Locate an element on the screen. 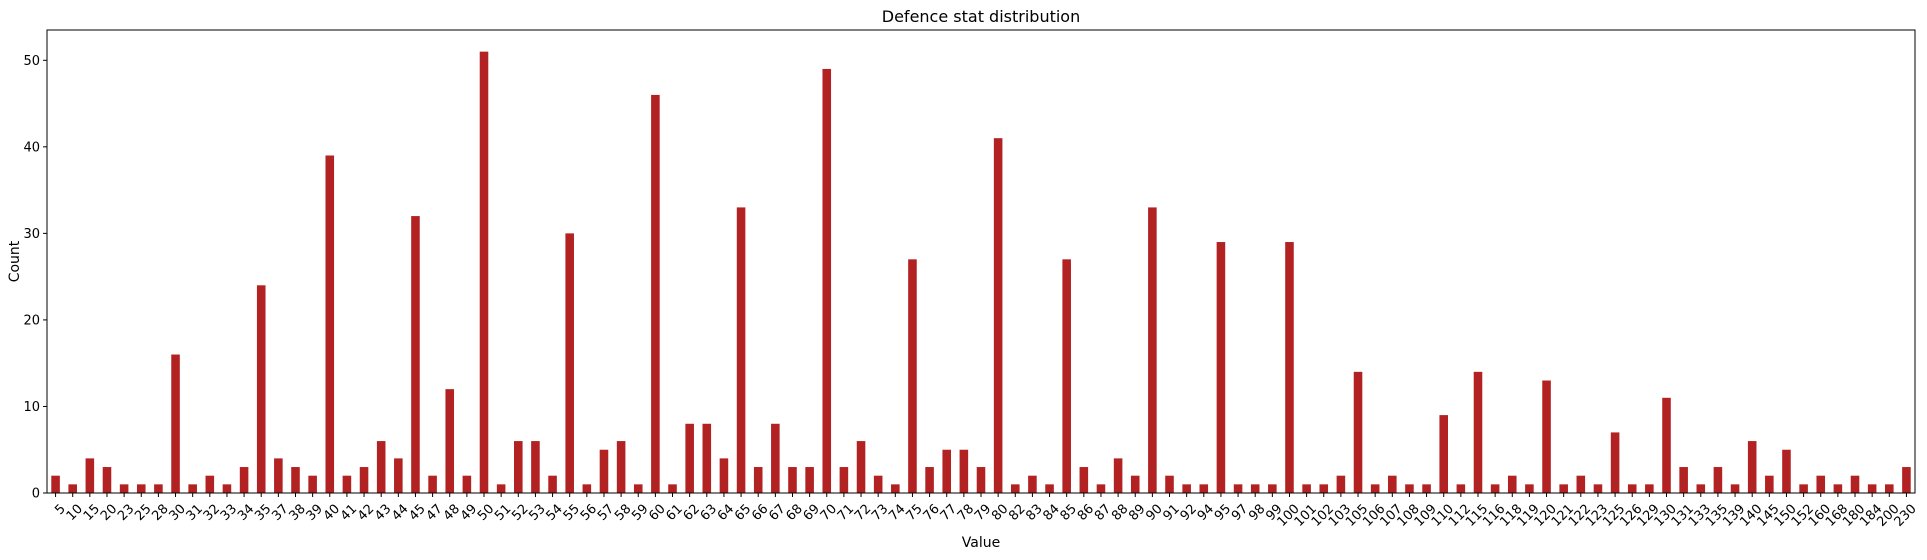 The image size is (1927, 560). y-tick-label: 30 is located at coordinates (31, 234).